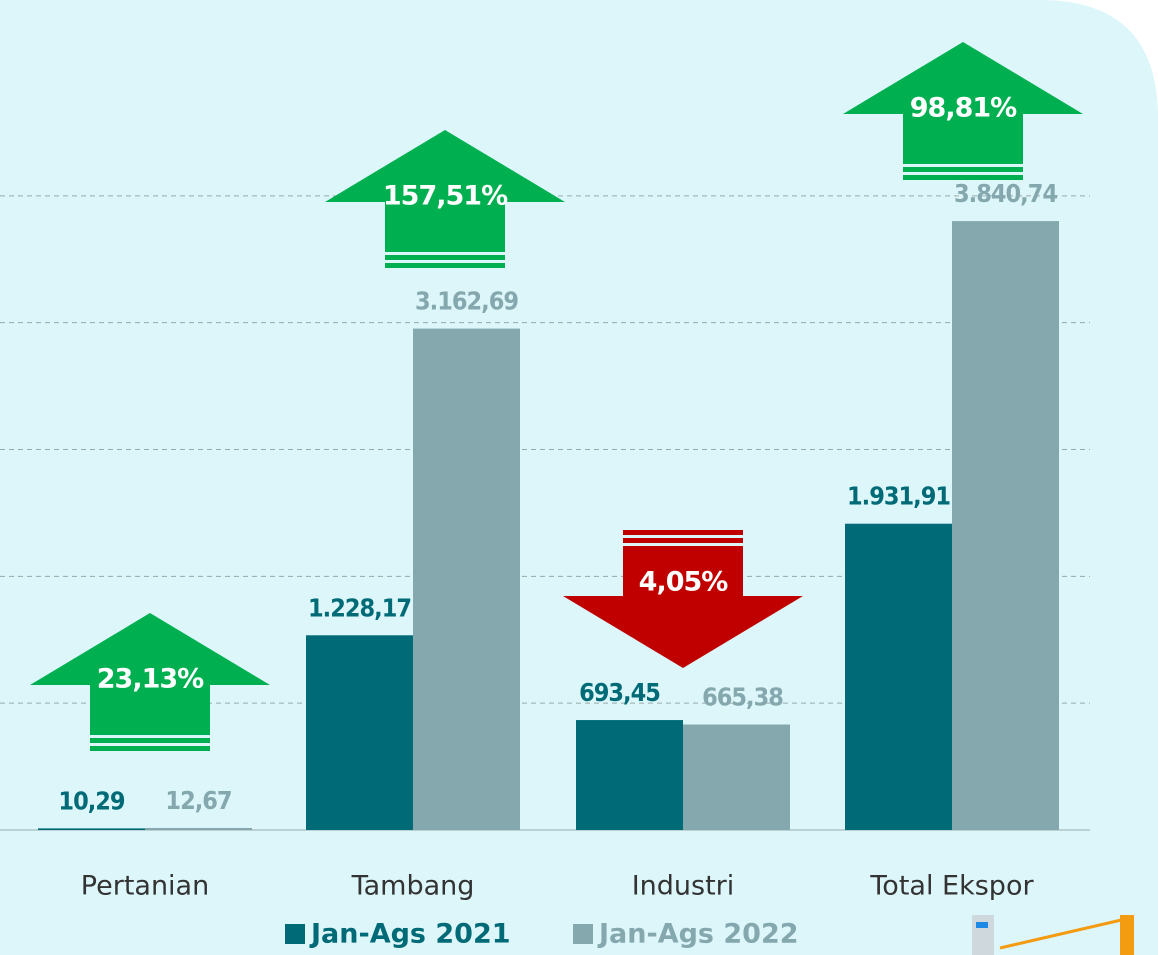 This screenshot has width=1158, height=955. I want to click on change-label: 157,51%, so click(445, 196).